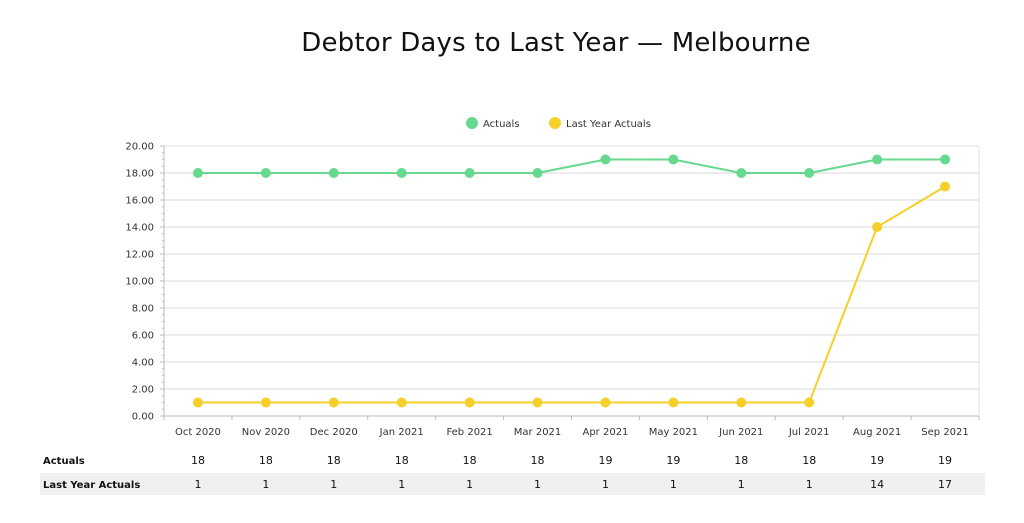 The image size is (1024, 523). What do you see at coordinates (143, 336) in the screenshot?
I see `y-tick-label: 6.00` at bounding box center [143, 336].